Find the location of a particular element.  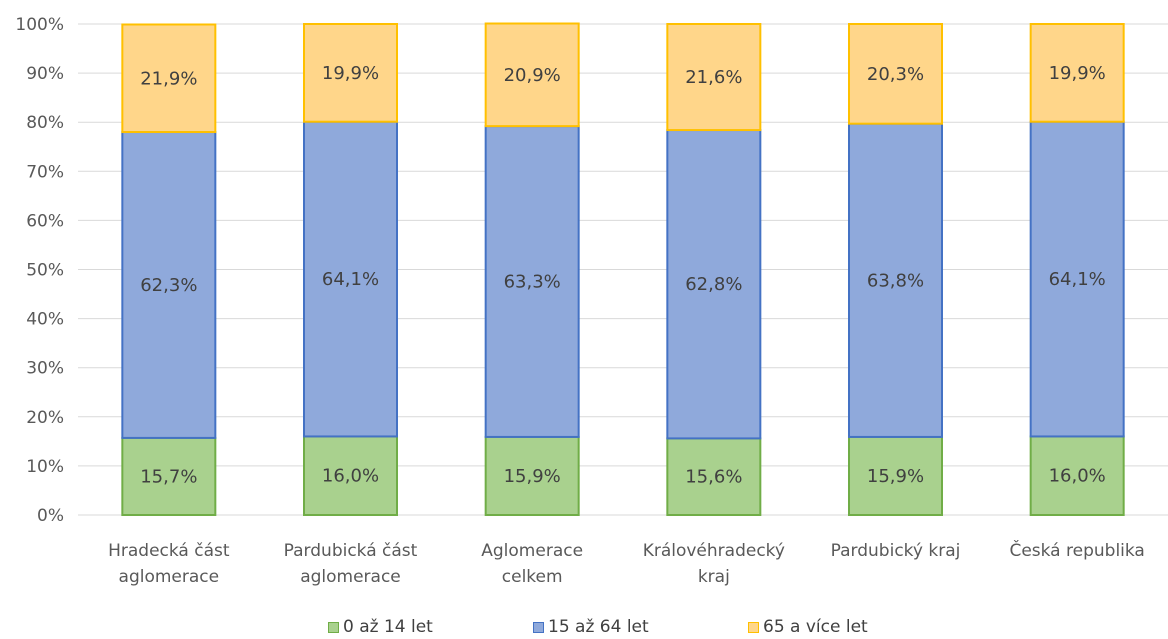

data-label: 63,3% is located at coordinates (532, 282).